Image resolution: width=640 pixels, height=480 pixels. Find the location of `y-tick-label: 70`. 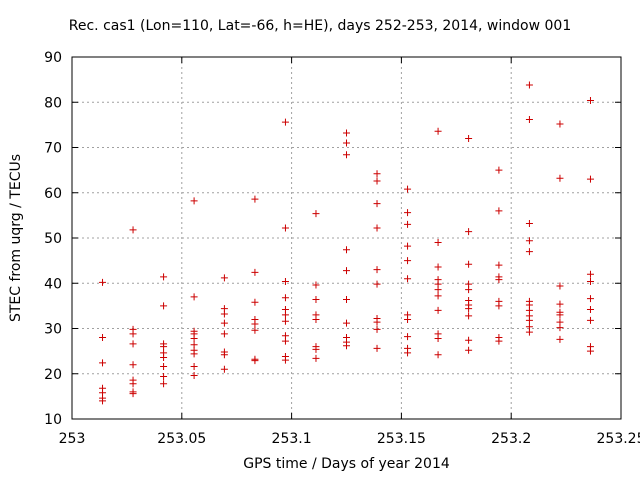

y-tick-label: 70 is located at coordinates (53, 149).